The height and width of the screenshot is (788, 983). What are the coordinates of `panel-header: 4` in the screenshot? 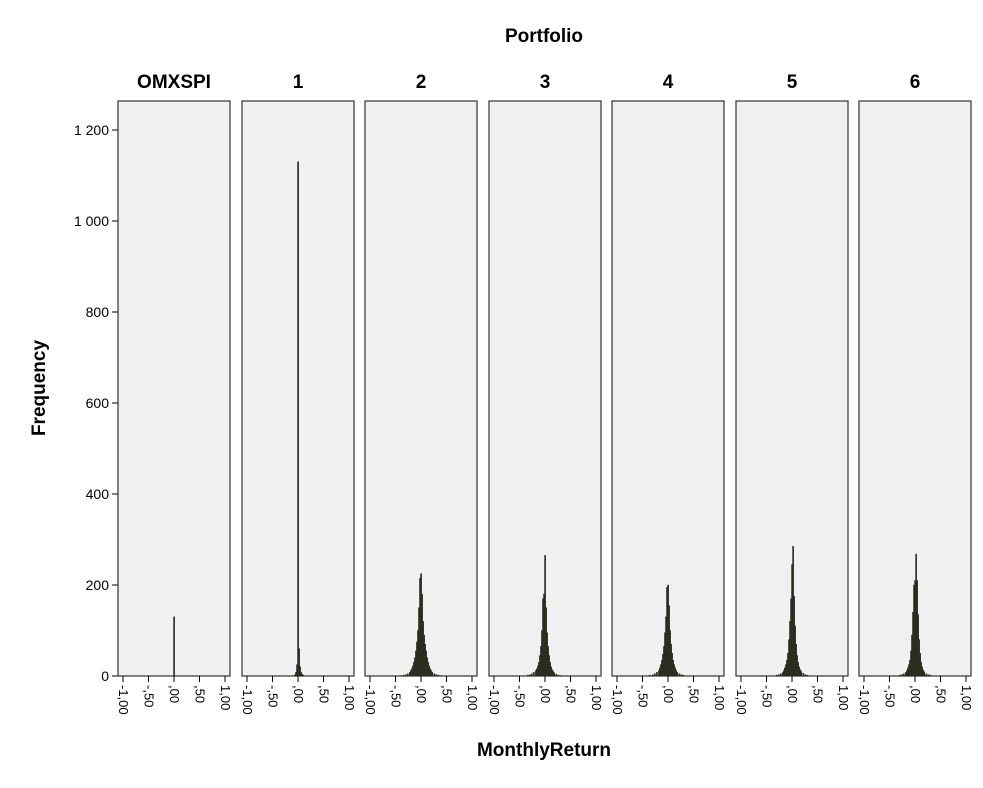 It's located at (668, 82).